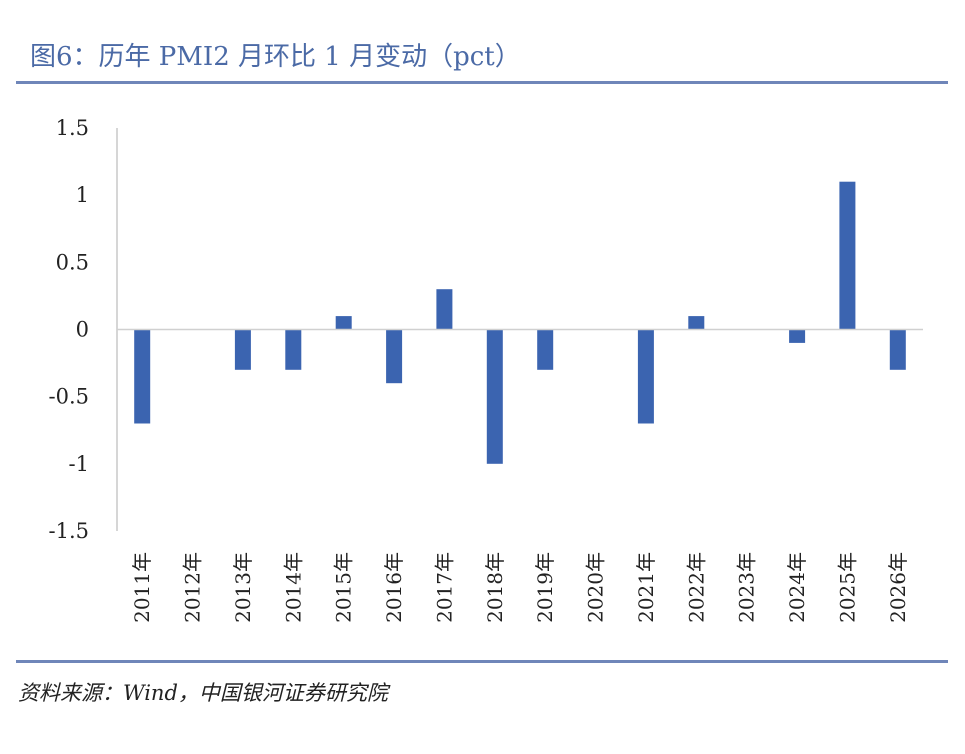 The height and width of the screenshot is (754, 965). I want to click on x-tick-label: 2015年, so click(344, 587).